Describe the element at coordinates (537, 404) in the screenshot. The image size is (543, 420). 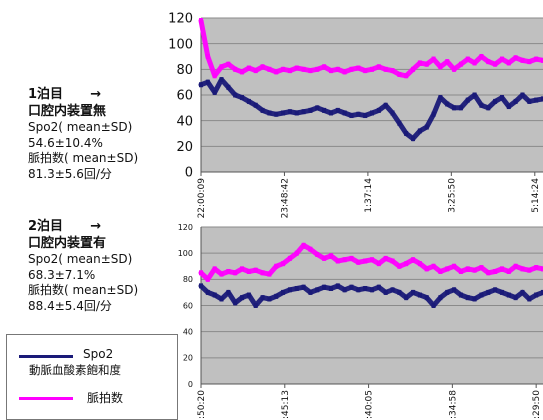
I see `x-tick-label: 5:29:50` at that location.